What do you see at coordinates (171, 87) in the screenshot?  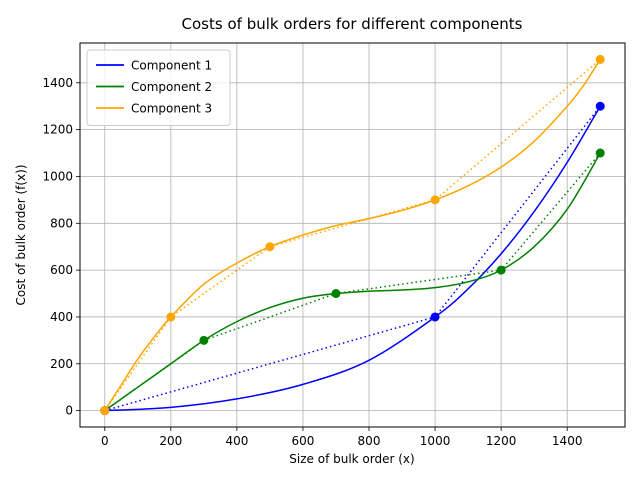 I see `legend-label: Component 2` at bounding box center [171, 87].